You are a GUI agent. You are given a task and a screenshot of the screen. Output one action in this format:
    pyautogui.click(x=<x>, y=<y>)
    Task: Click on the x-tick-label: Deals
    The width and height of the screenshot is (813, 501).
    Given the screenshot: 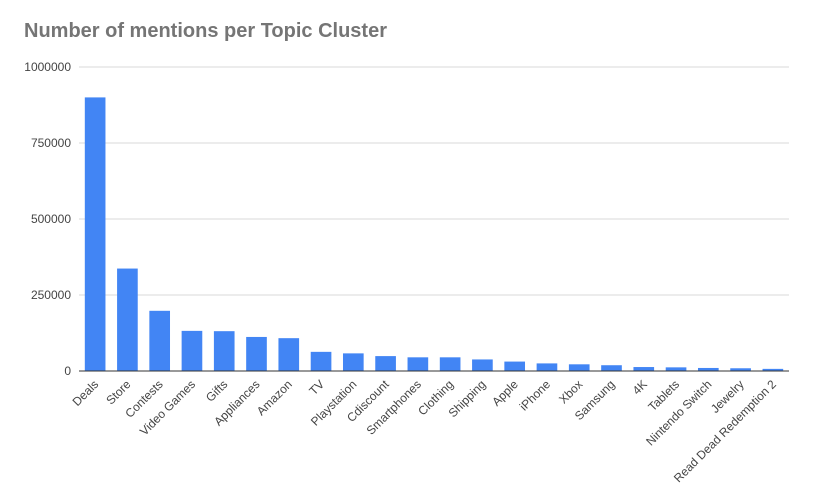 What is the action you would take?
    pyautogui.click(x=86, y=393)
    